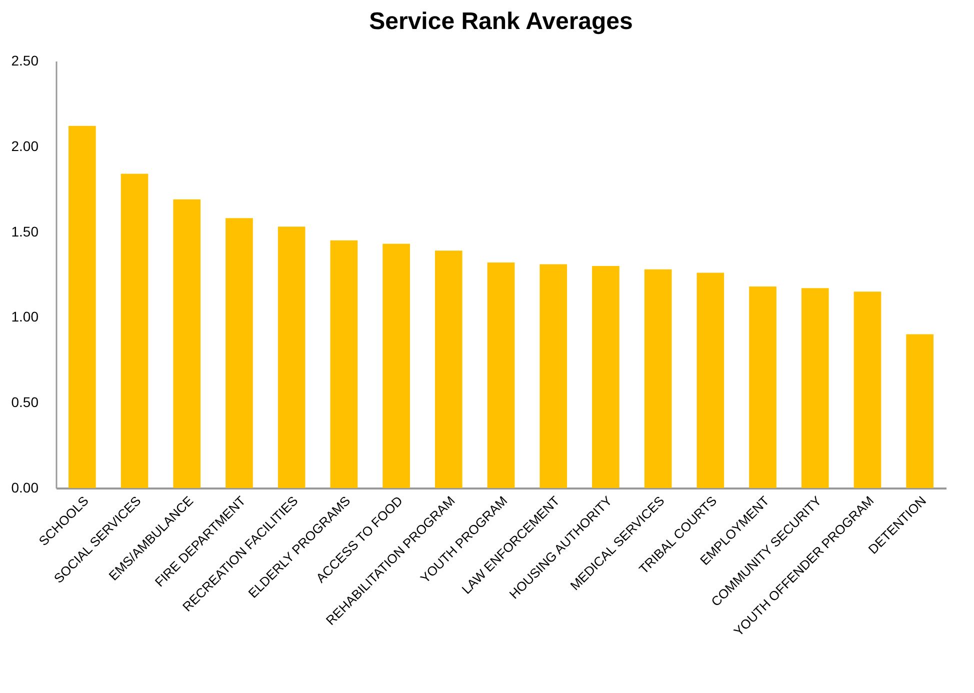 The height and width of the screenshot is (693, 974). I want to click on y-tick-label: 1.00, so click(25, 316).